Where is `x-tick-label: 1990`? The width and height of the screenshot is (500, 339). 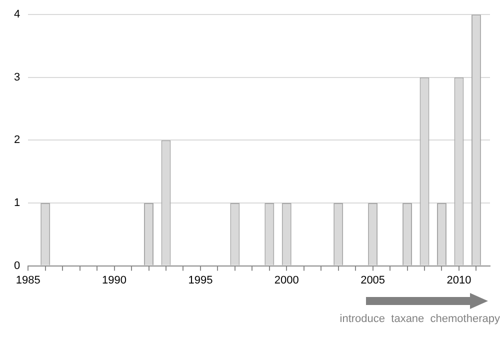
x-tick-label: 1990 is located at coordinates (114, 280).